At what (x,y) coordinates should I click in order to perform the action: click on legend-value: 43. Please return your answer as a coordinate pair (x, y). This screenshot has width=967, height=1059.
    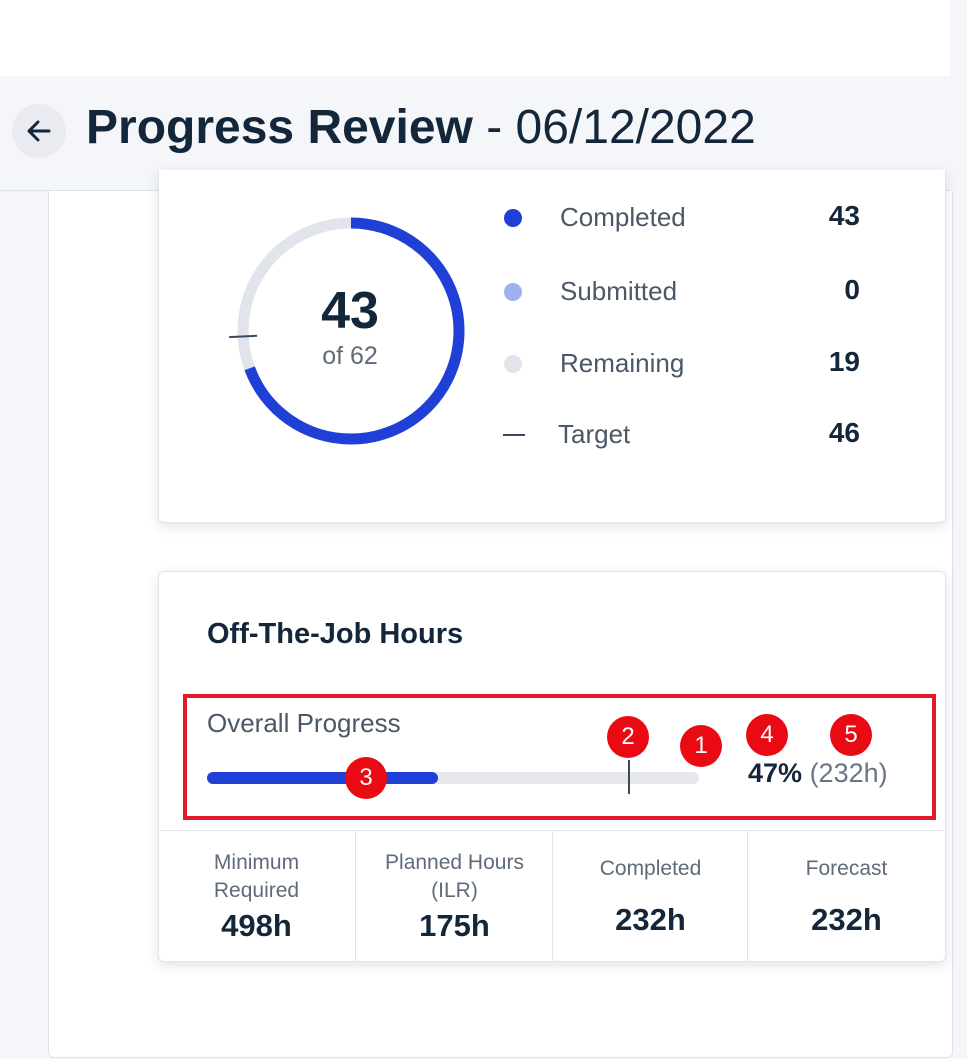
    Looking at the image, I should click on (844, 215).